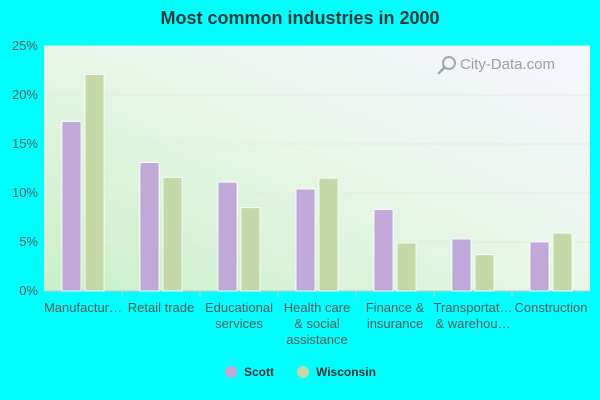  I want to click on watermark-text: City-Data.com, so click(507, 64).